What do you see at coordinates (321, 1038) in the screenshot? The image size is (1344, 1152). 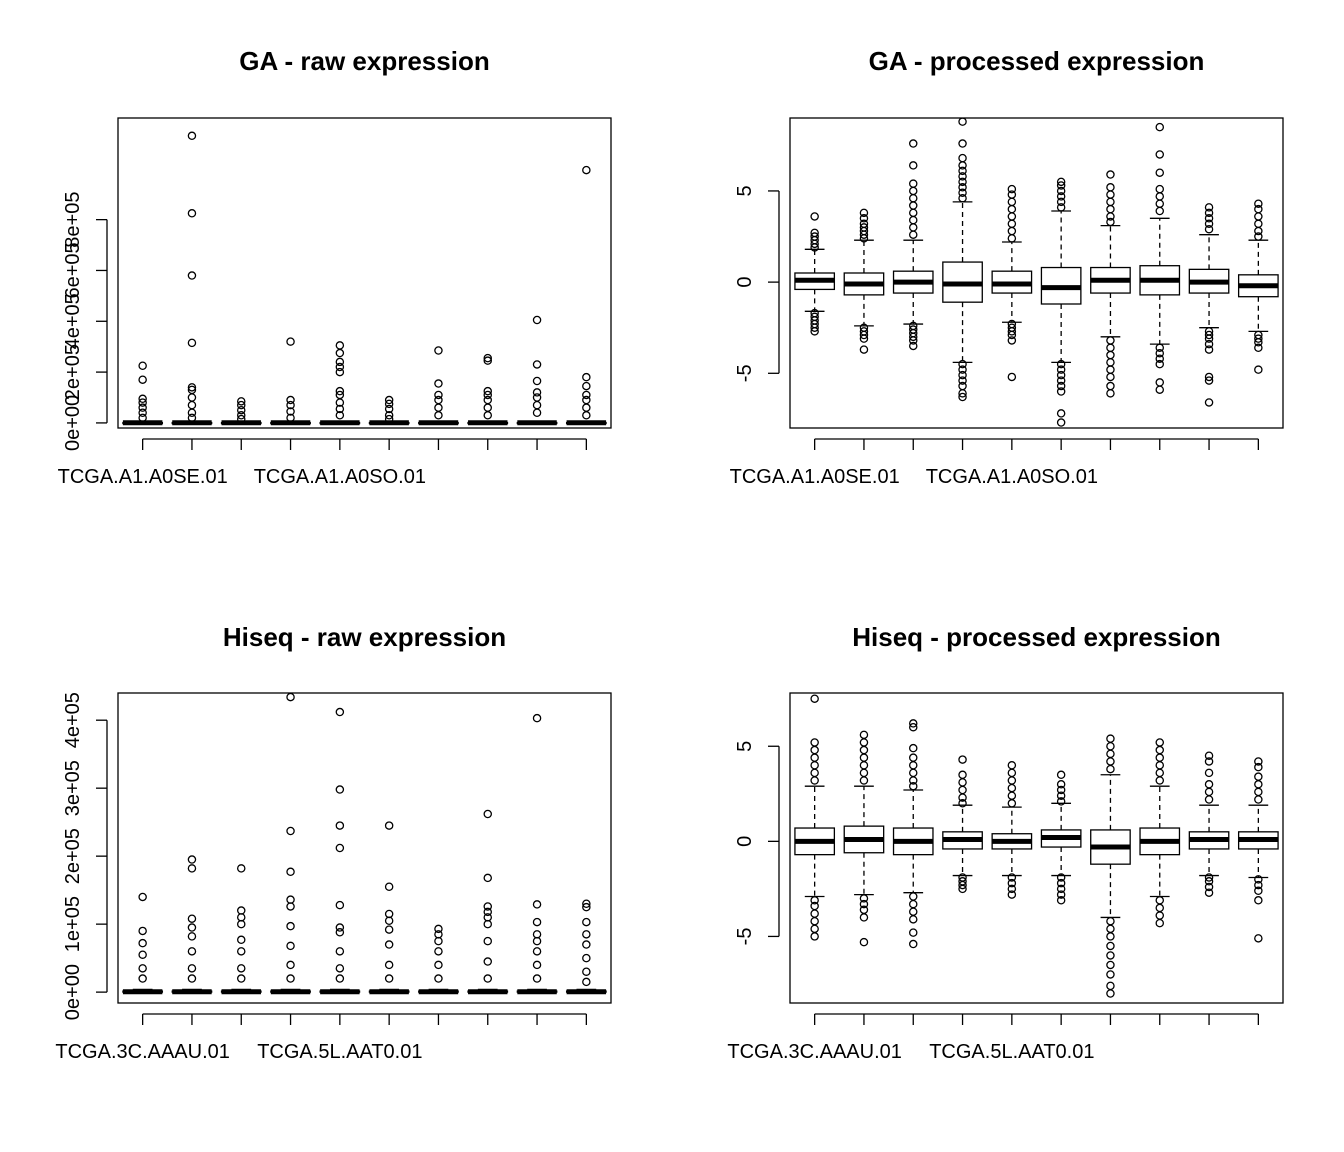 I see `x-axis: TCGA.3C.AAAU.01 TCGA.5L.AAT0.01` at bounding box center [321, 1038].